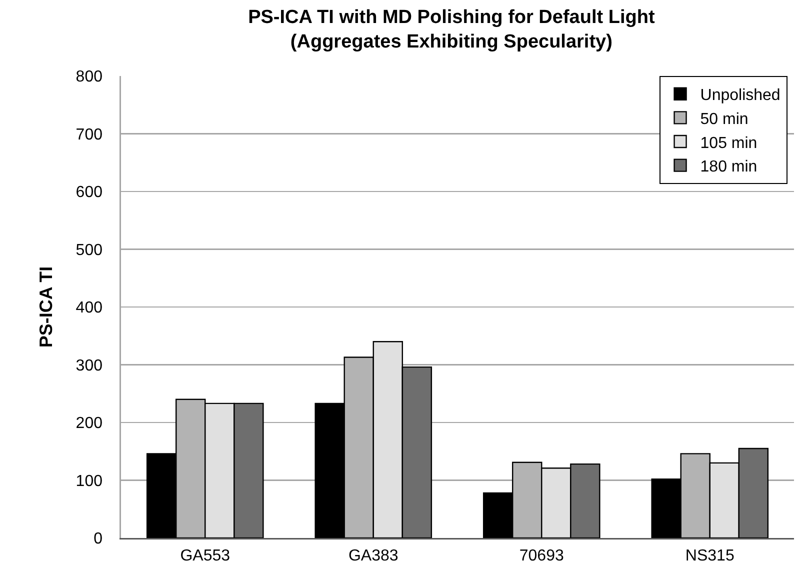 Image resolution: width=799 pixels, height=573 pixels. What do you see at coordinates (709, 556) in the screenshot?
I see `x-tick-label: NS315` at bounding box center [709, 556].